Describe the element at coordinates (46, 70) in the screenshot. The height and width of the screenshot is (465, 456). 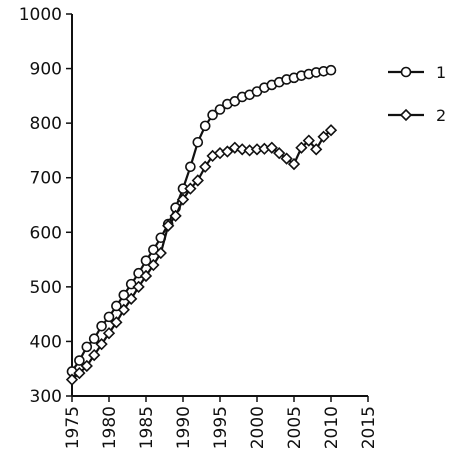
I see `y-tick-label: 900` at that location.